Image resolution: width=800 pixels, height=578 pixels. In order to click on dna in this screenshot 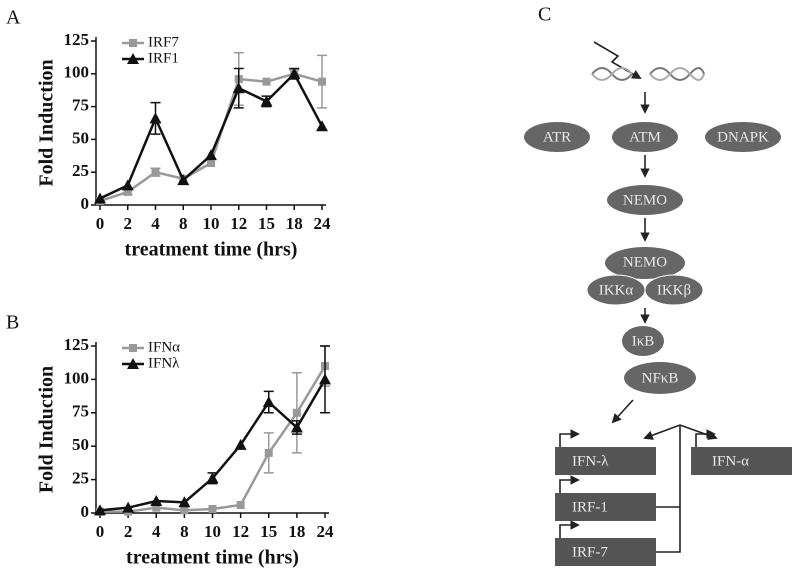, I will do `click(648, 74)`.